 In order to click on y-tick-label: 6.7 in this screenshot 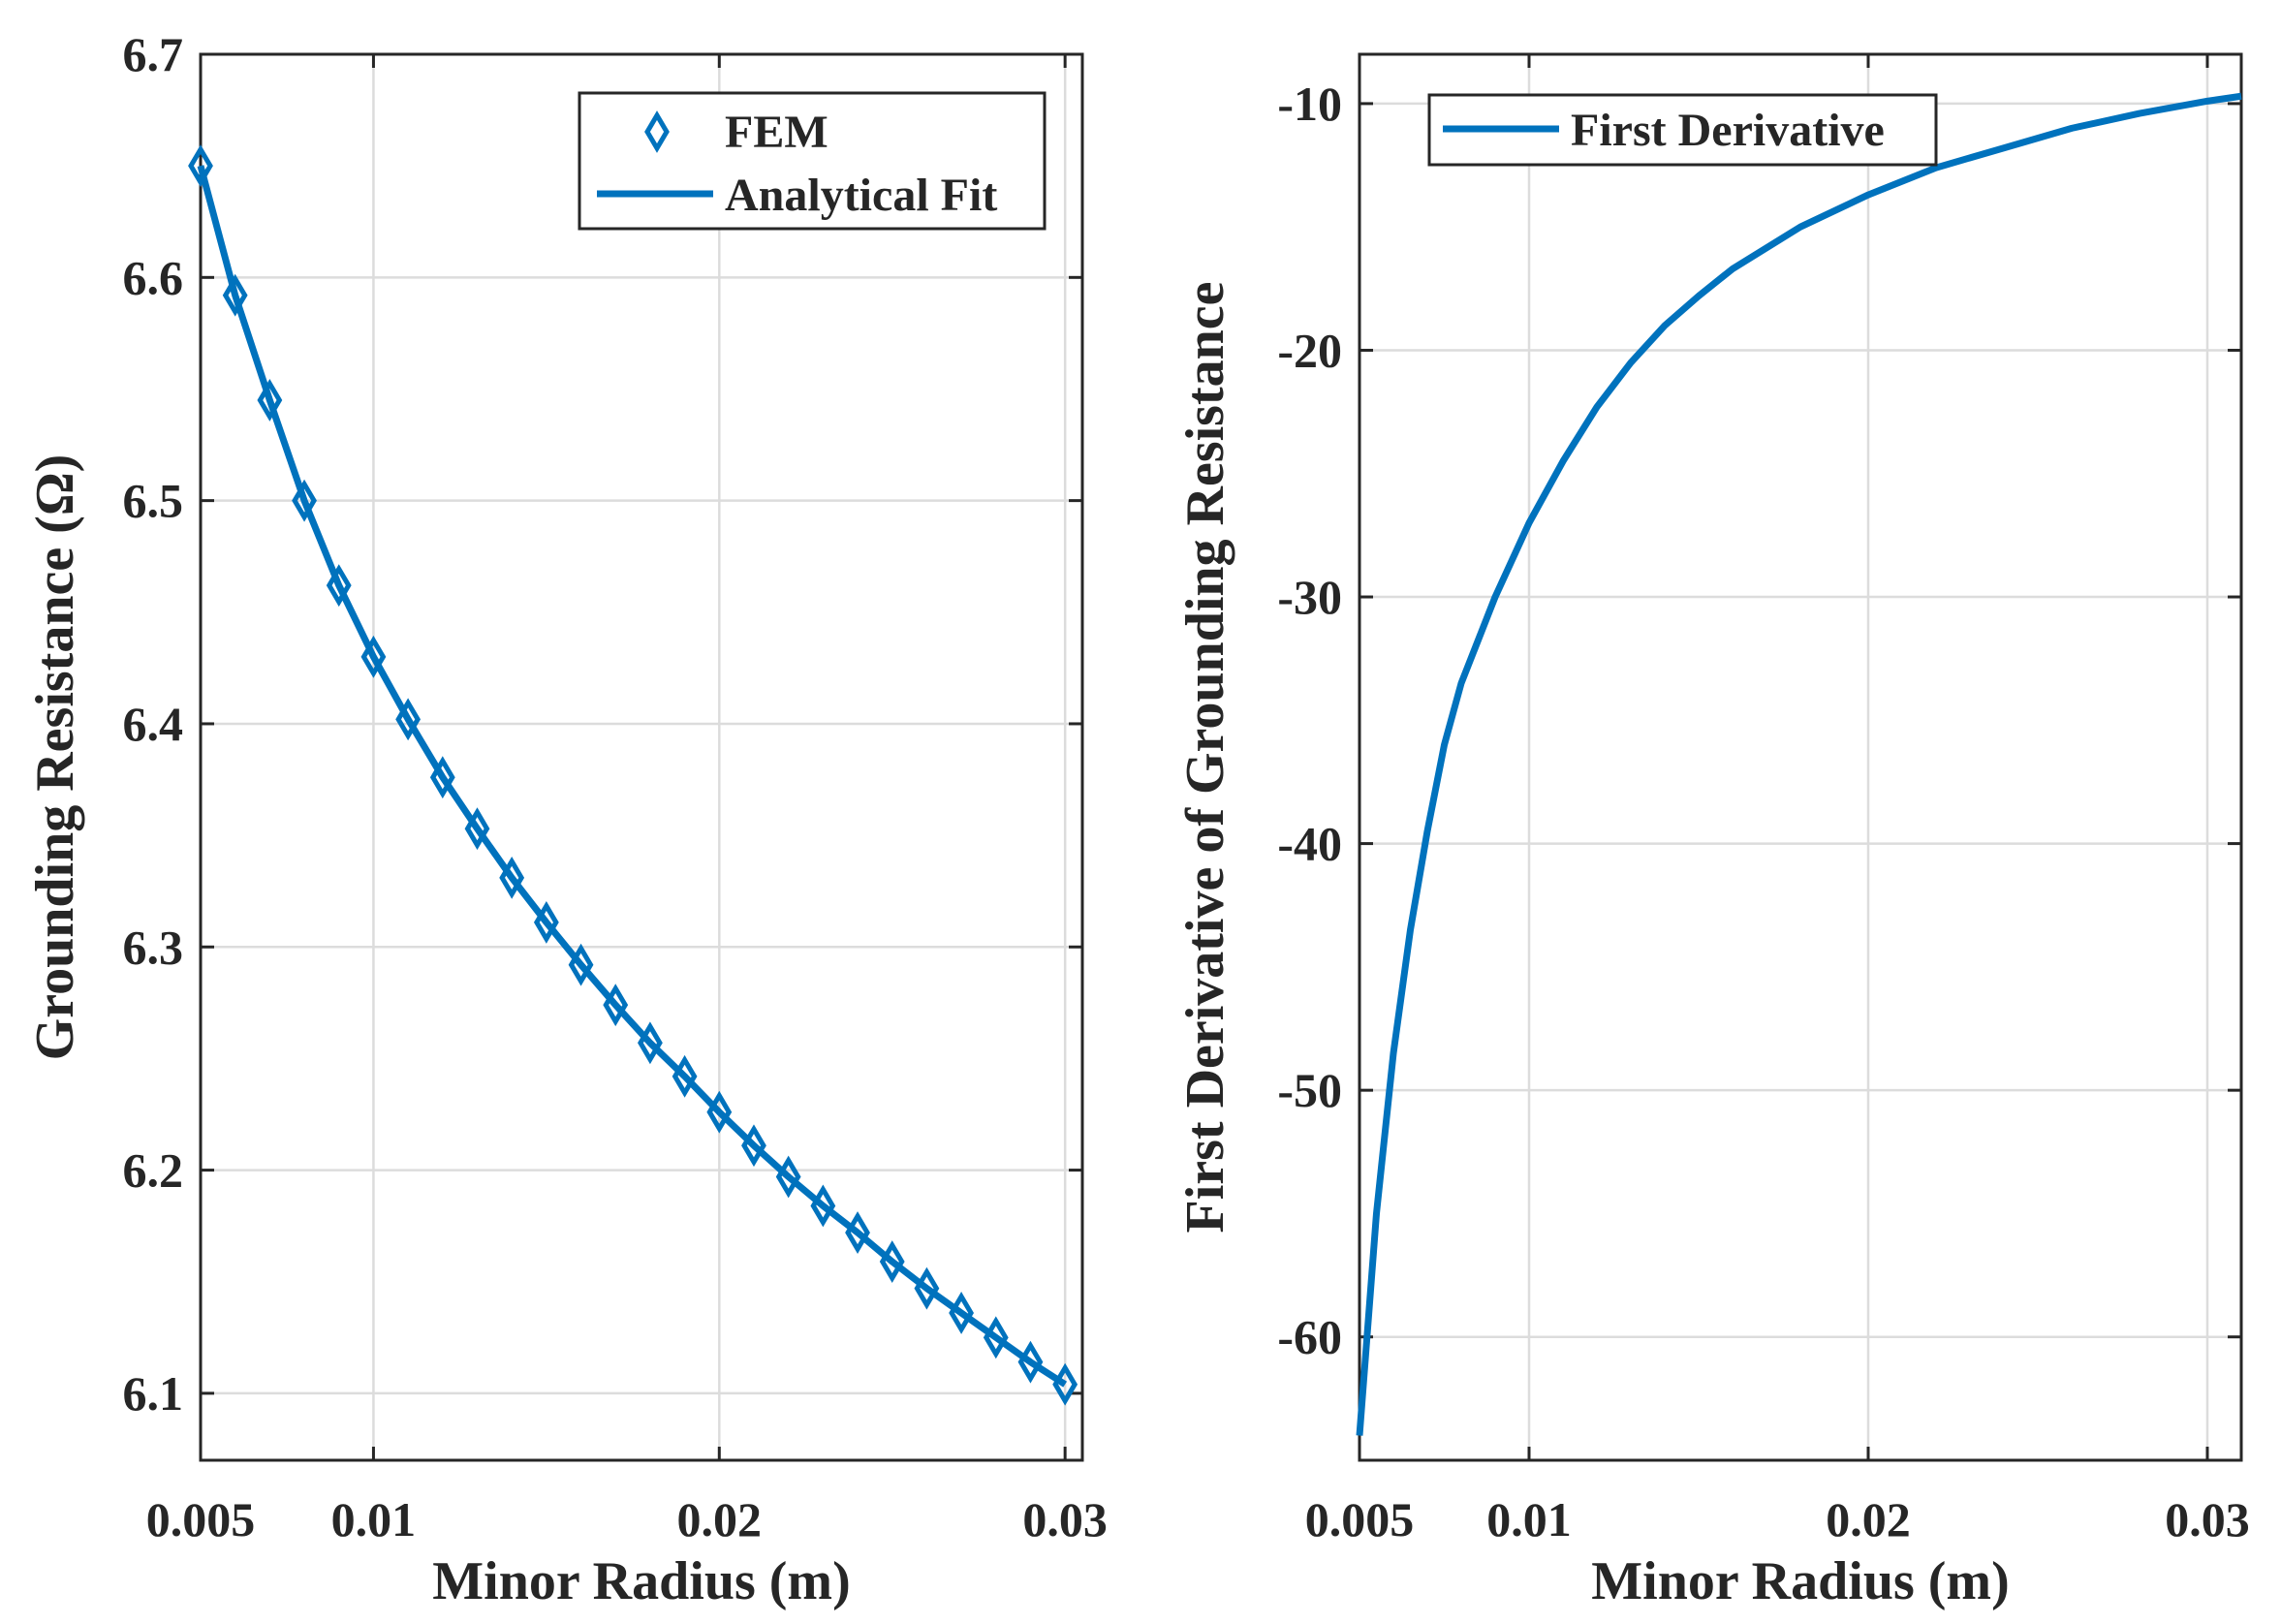, I will do `click(153, 54)`.